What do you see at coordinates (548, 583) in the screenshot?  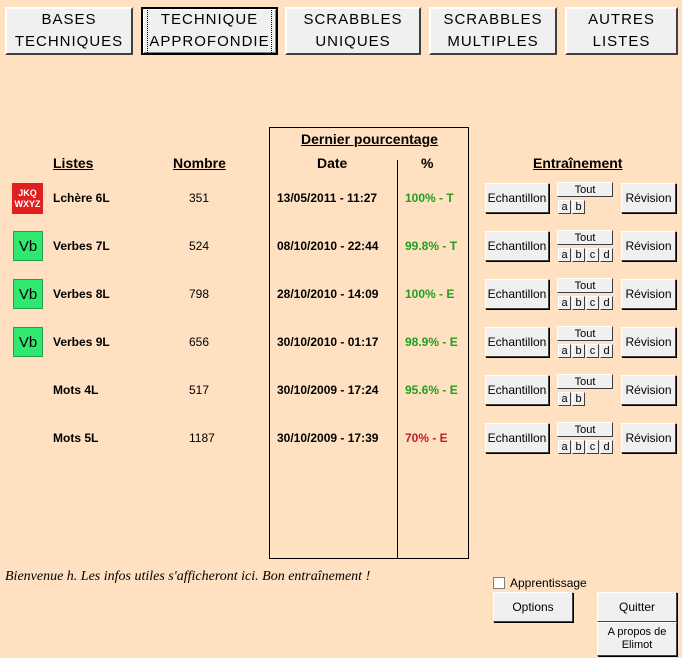 I see `apprentissage-label: Apprentissage` at bounding box center [548, 583].